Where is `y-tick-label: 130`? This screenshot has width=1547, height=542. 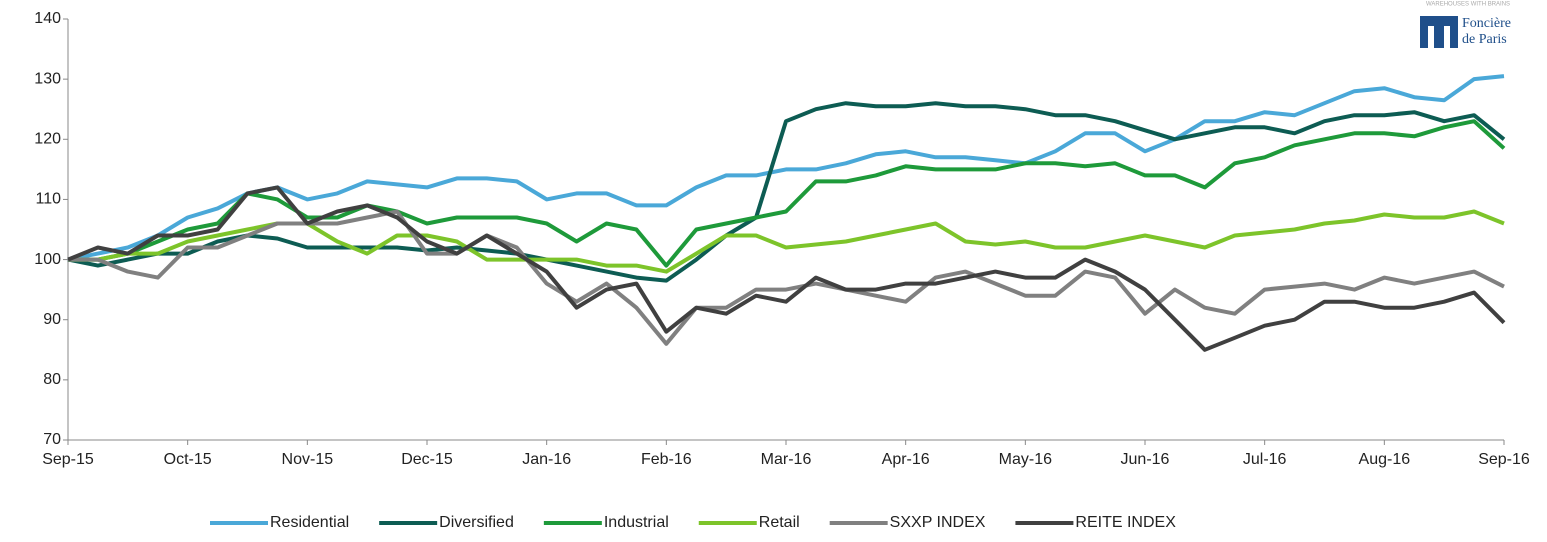
y-tick-label: 130 is located at coordinates (47, 78).